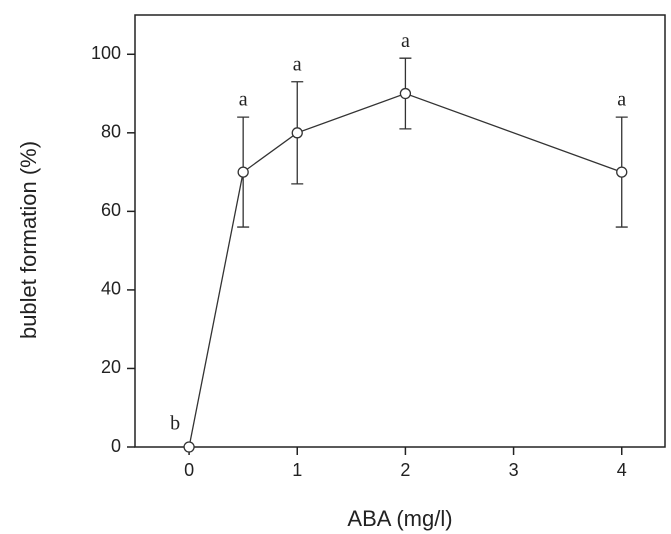 Image resolution: width=671 pixels, height=534 pixels. What do you see at coordinates (28, 240) in the screenshot?
I see `y-axis-label: bublet formation (%)` at bounding box center [28, 240].